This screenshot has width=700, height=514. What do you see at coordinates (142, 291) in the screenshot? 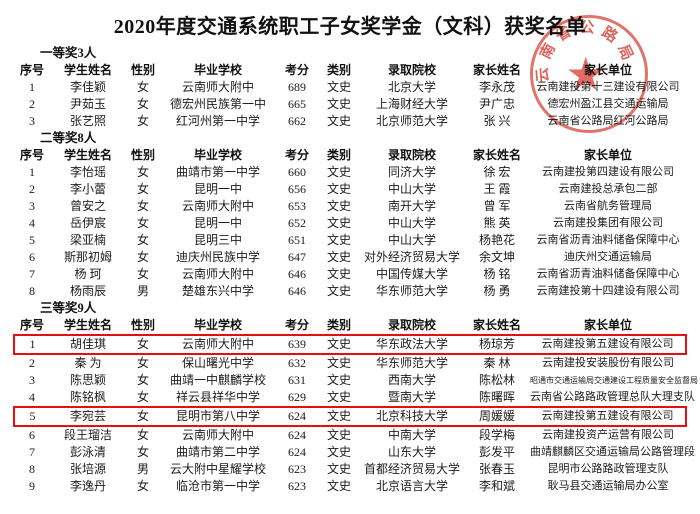
I see `table-cell: 男` at bounding box center [142, 291].